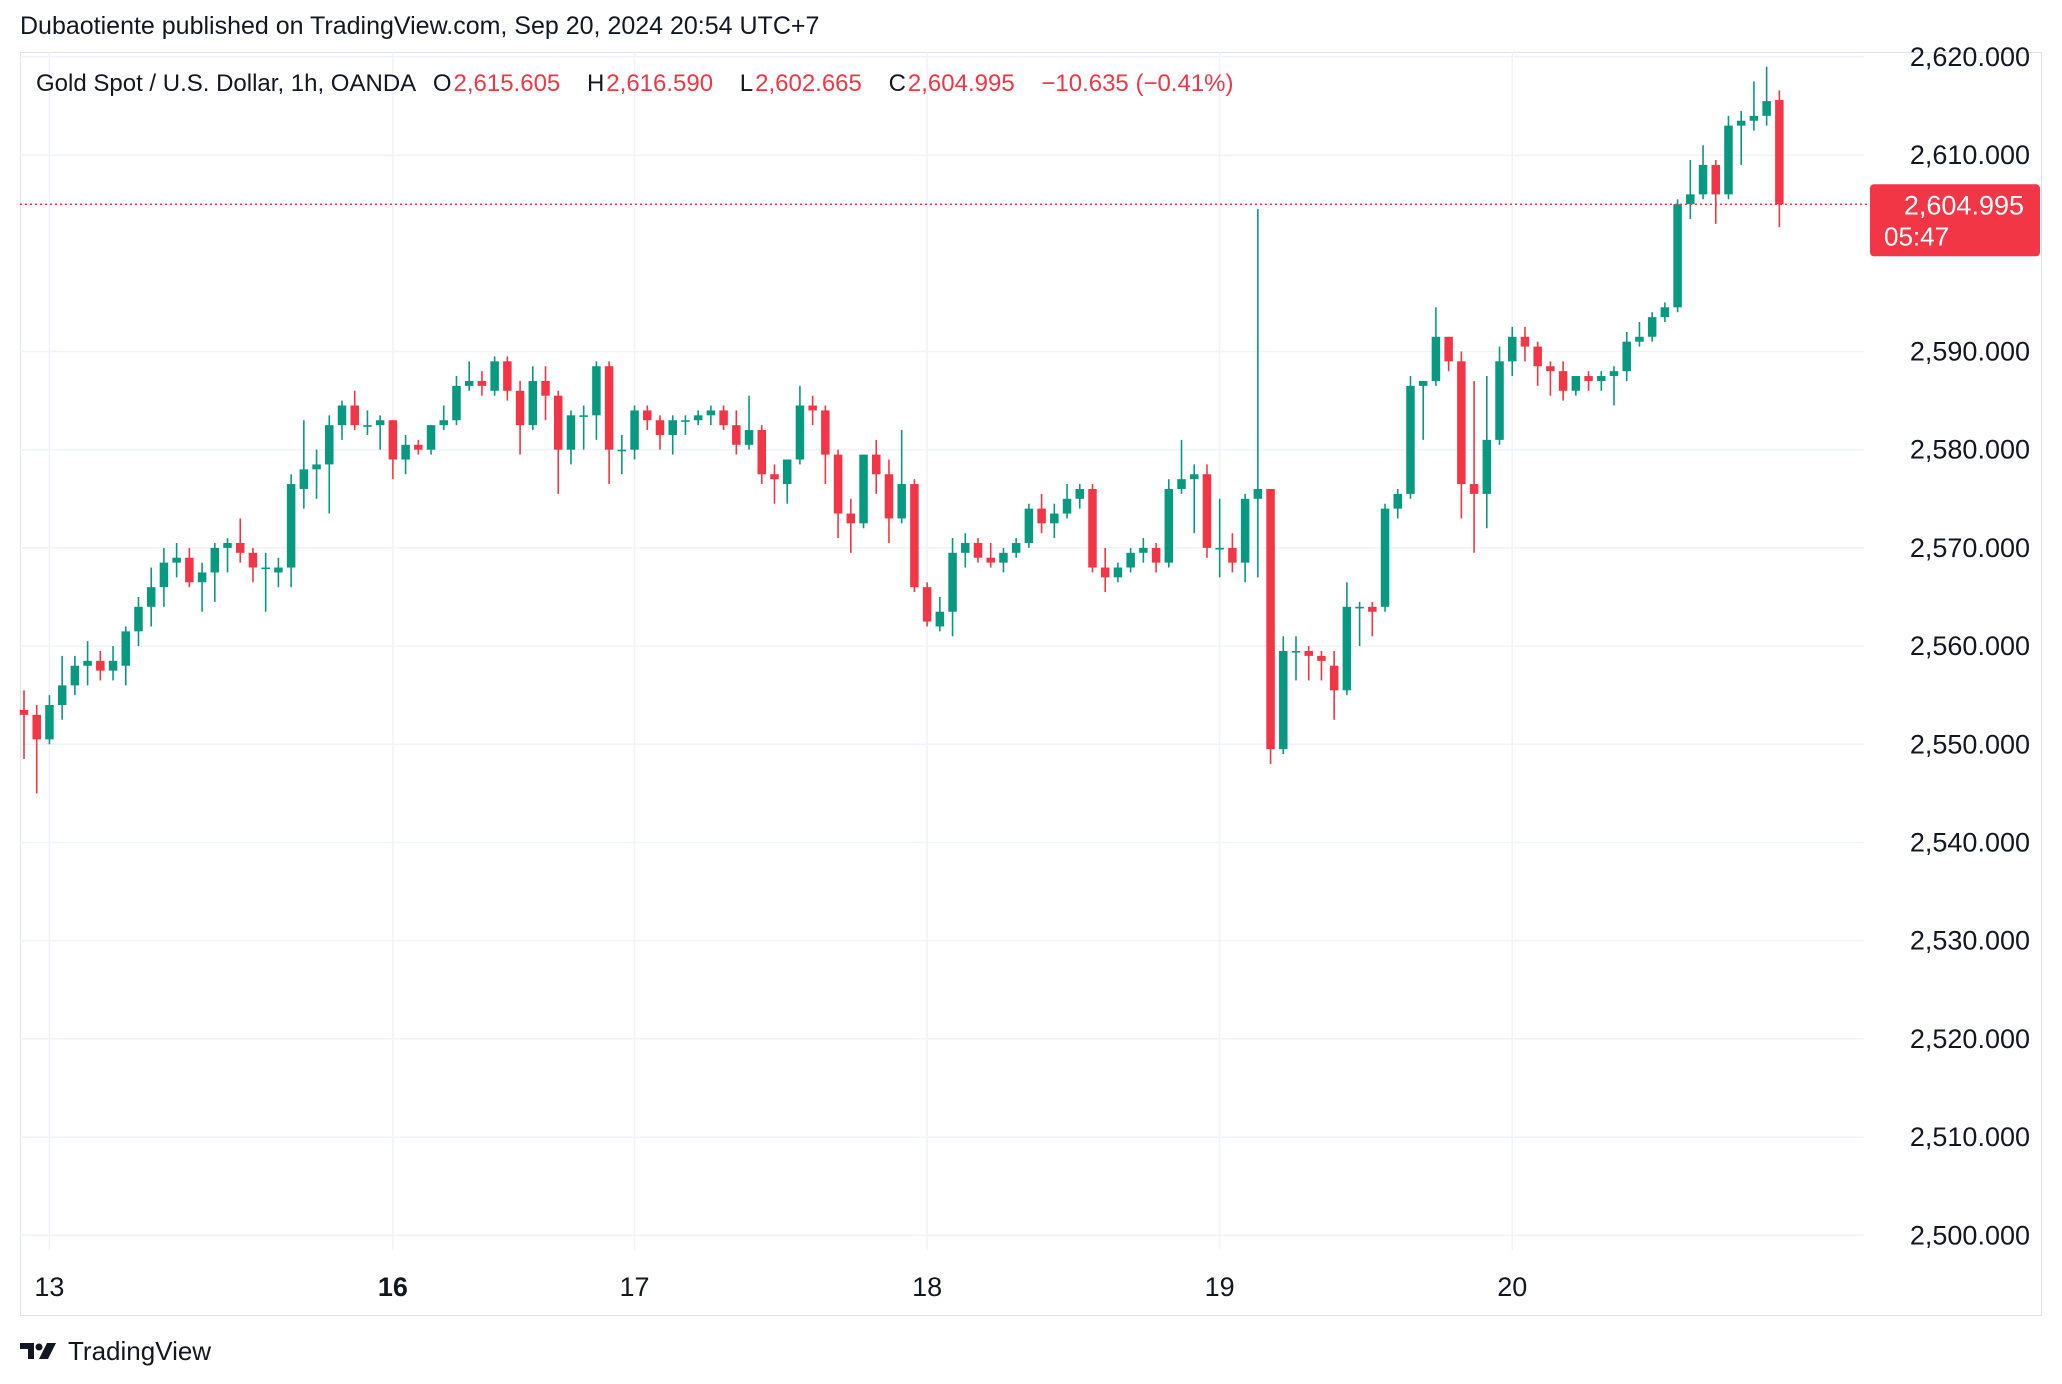  Describe the element at coordinates (507, 83) in the screenshot. I see `open-value: 2,615.605` at that location.